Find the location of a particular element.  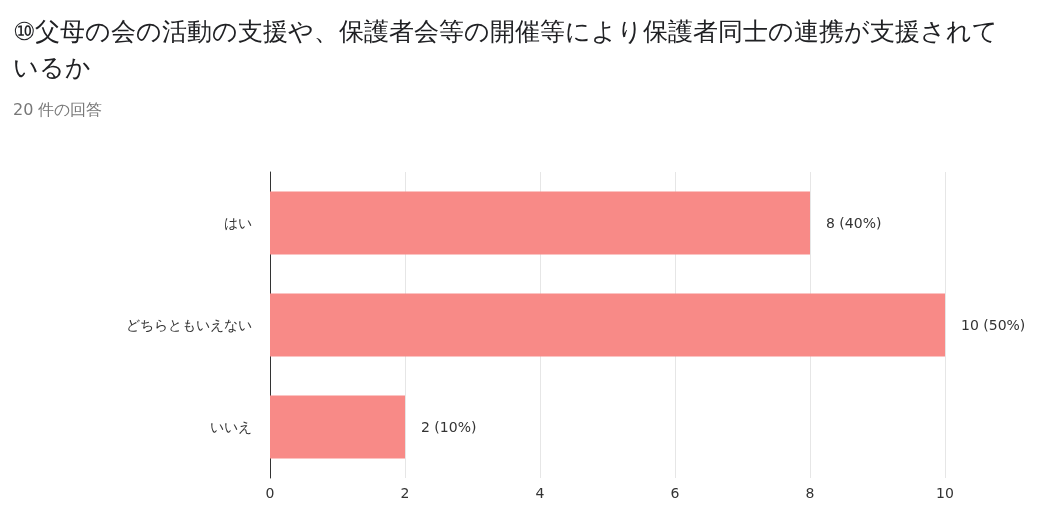

x-tick-label: 0 is located at coordinates (270, 493).